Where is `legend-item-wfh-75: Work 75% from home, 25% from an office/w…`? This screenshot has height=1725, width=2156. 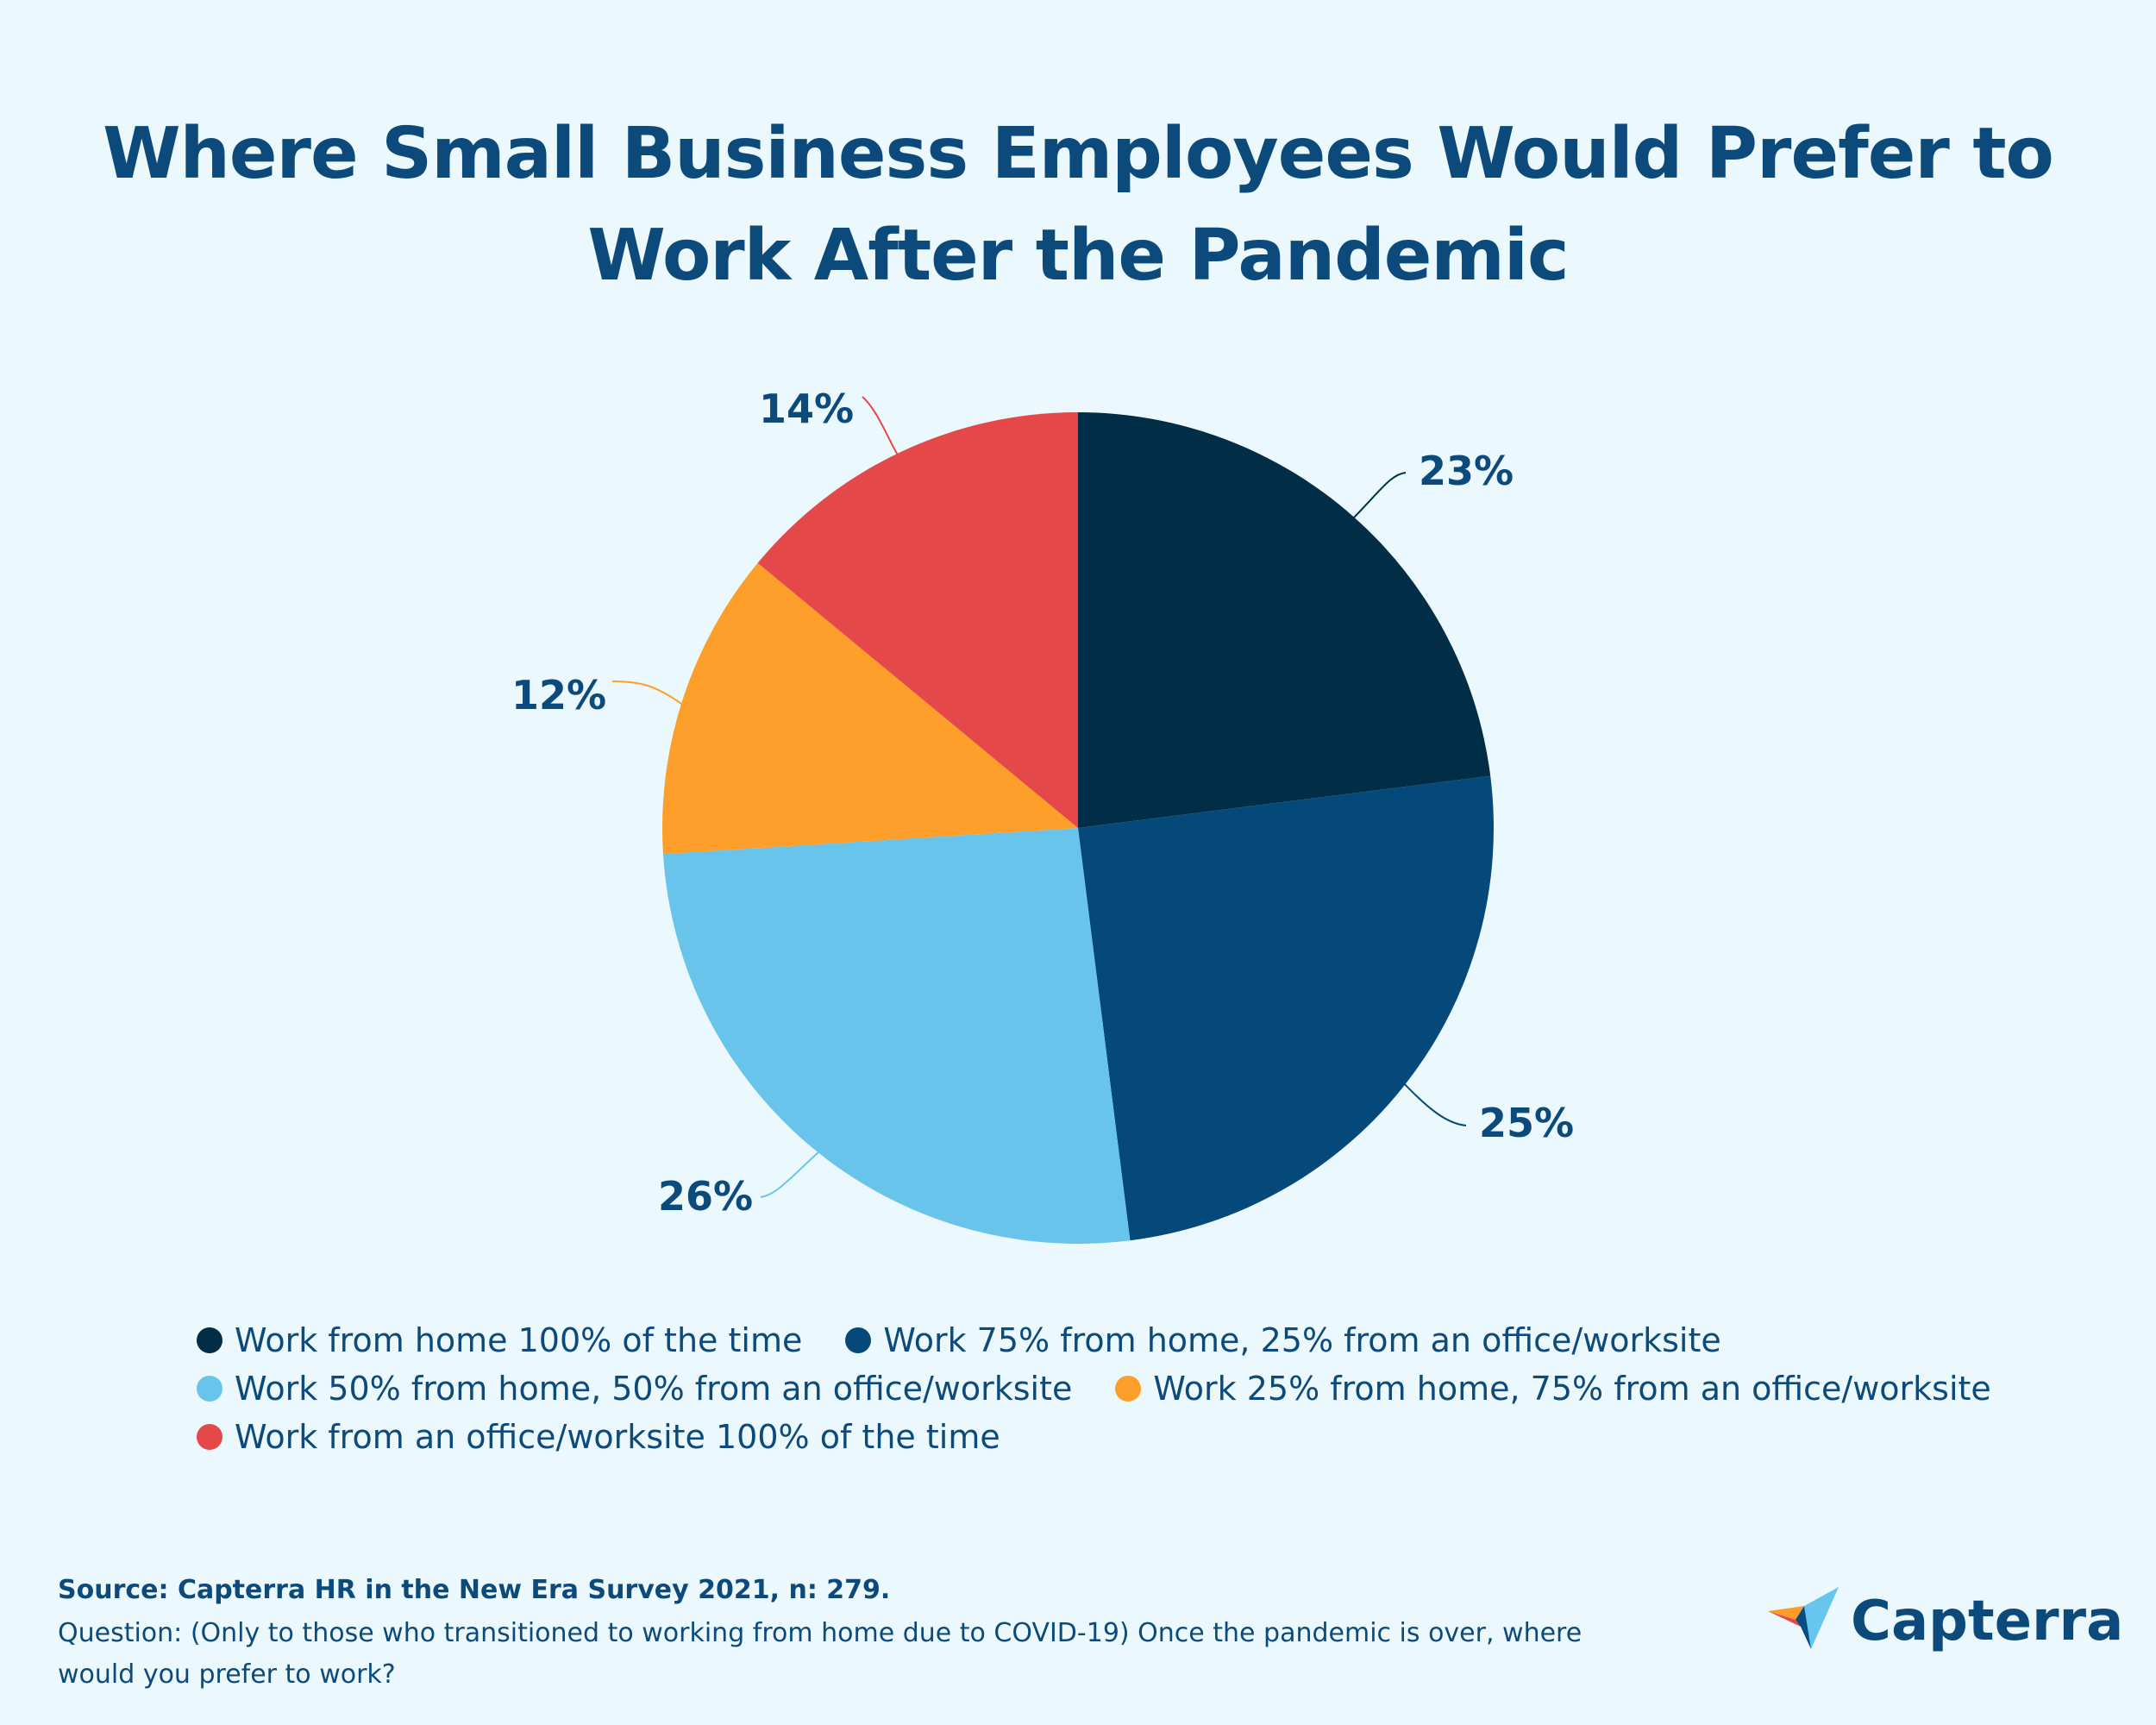
legend-item-wfh-75: Work 75% from home, 25% from an office/w… is located at coordinates (1283, 1340).